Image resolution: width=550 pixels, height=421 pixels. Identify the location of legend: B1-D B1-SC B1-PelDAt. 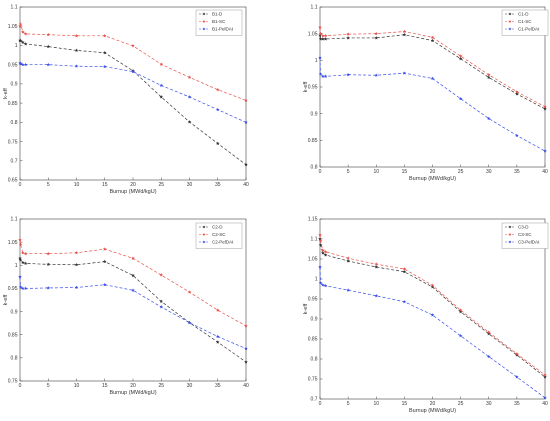
(219, 22).